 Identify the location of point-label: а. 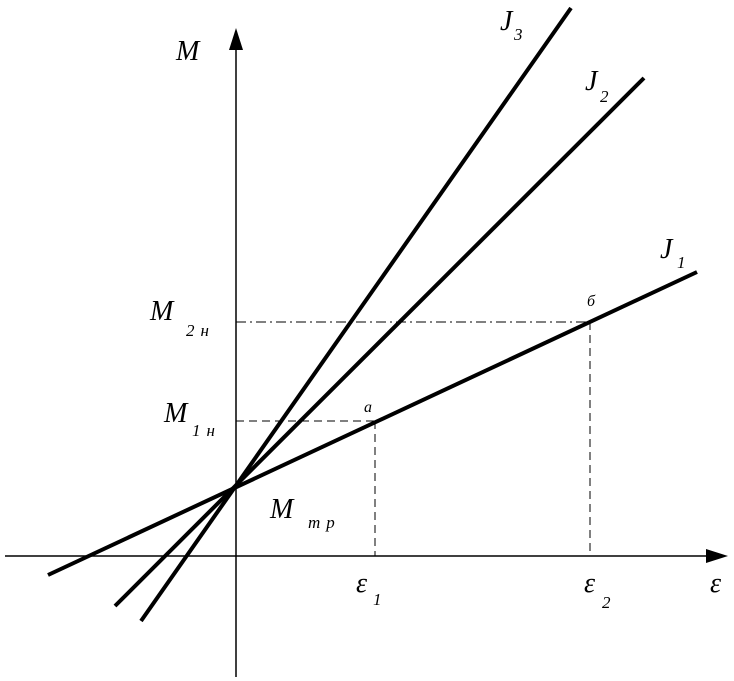
(368, 407).